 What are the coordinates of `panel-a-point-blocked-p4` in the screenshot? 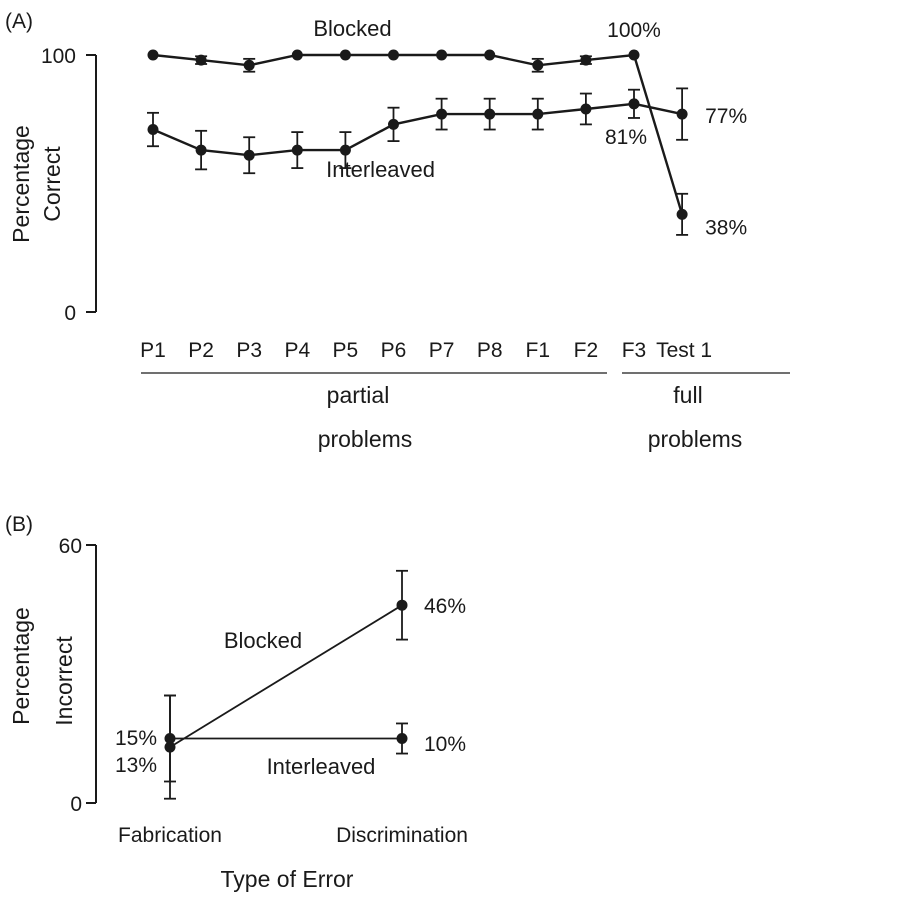 It's located at (297, 55).